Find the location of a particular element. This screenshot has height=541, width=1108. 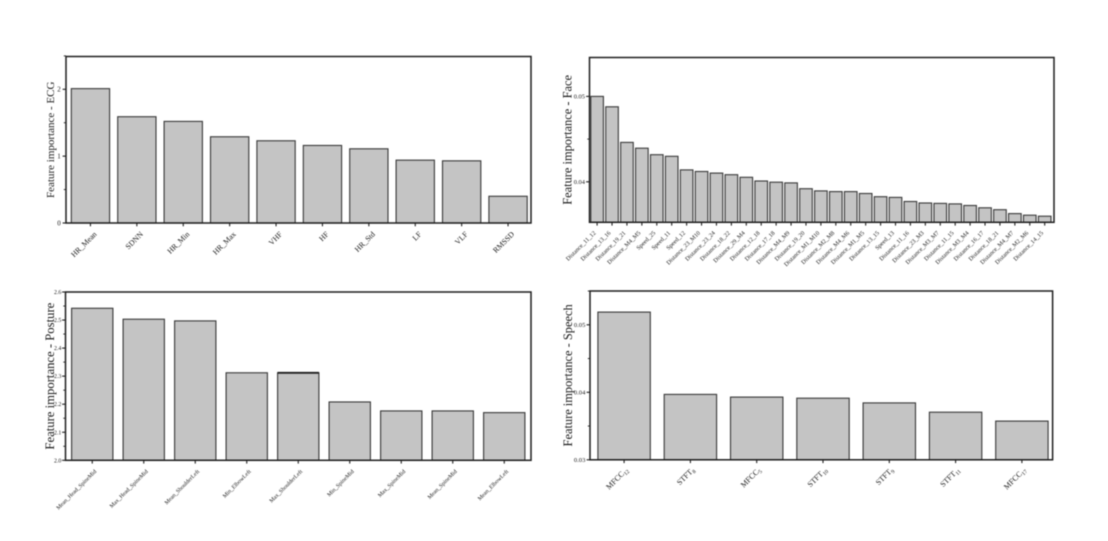

svg-text: STFT9 is located at coordinates (885, 476).